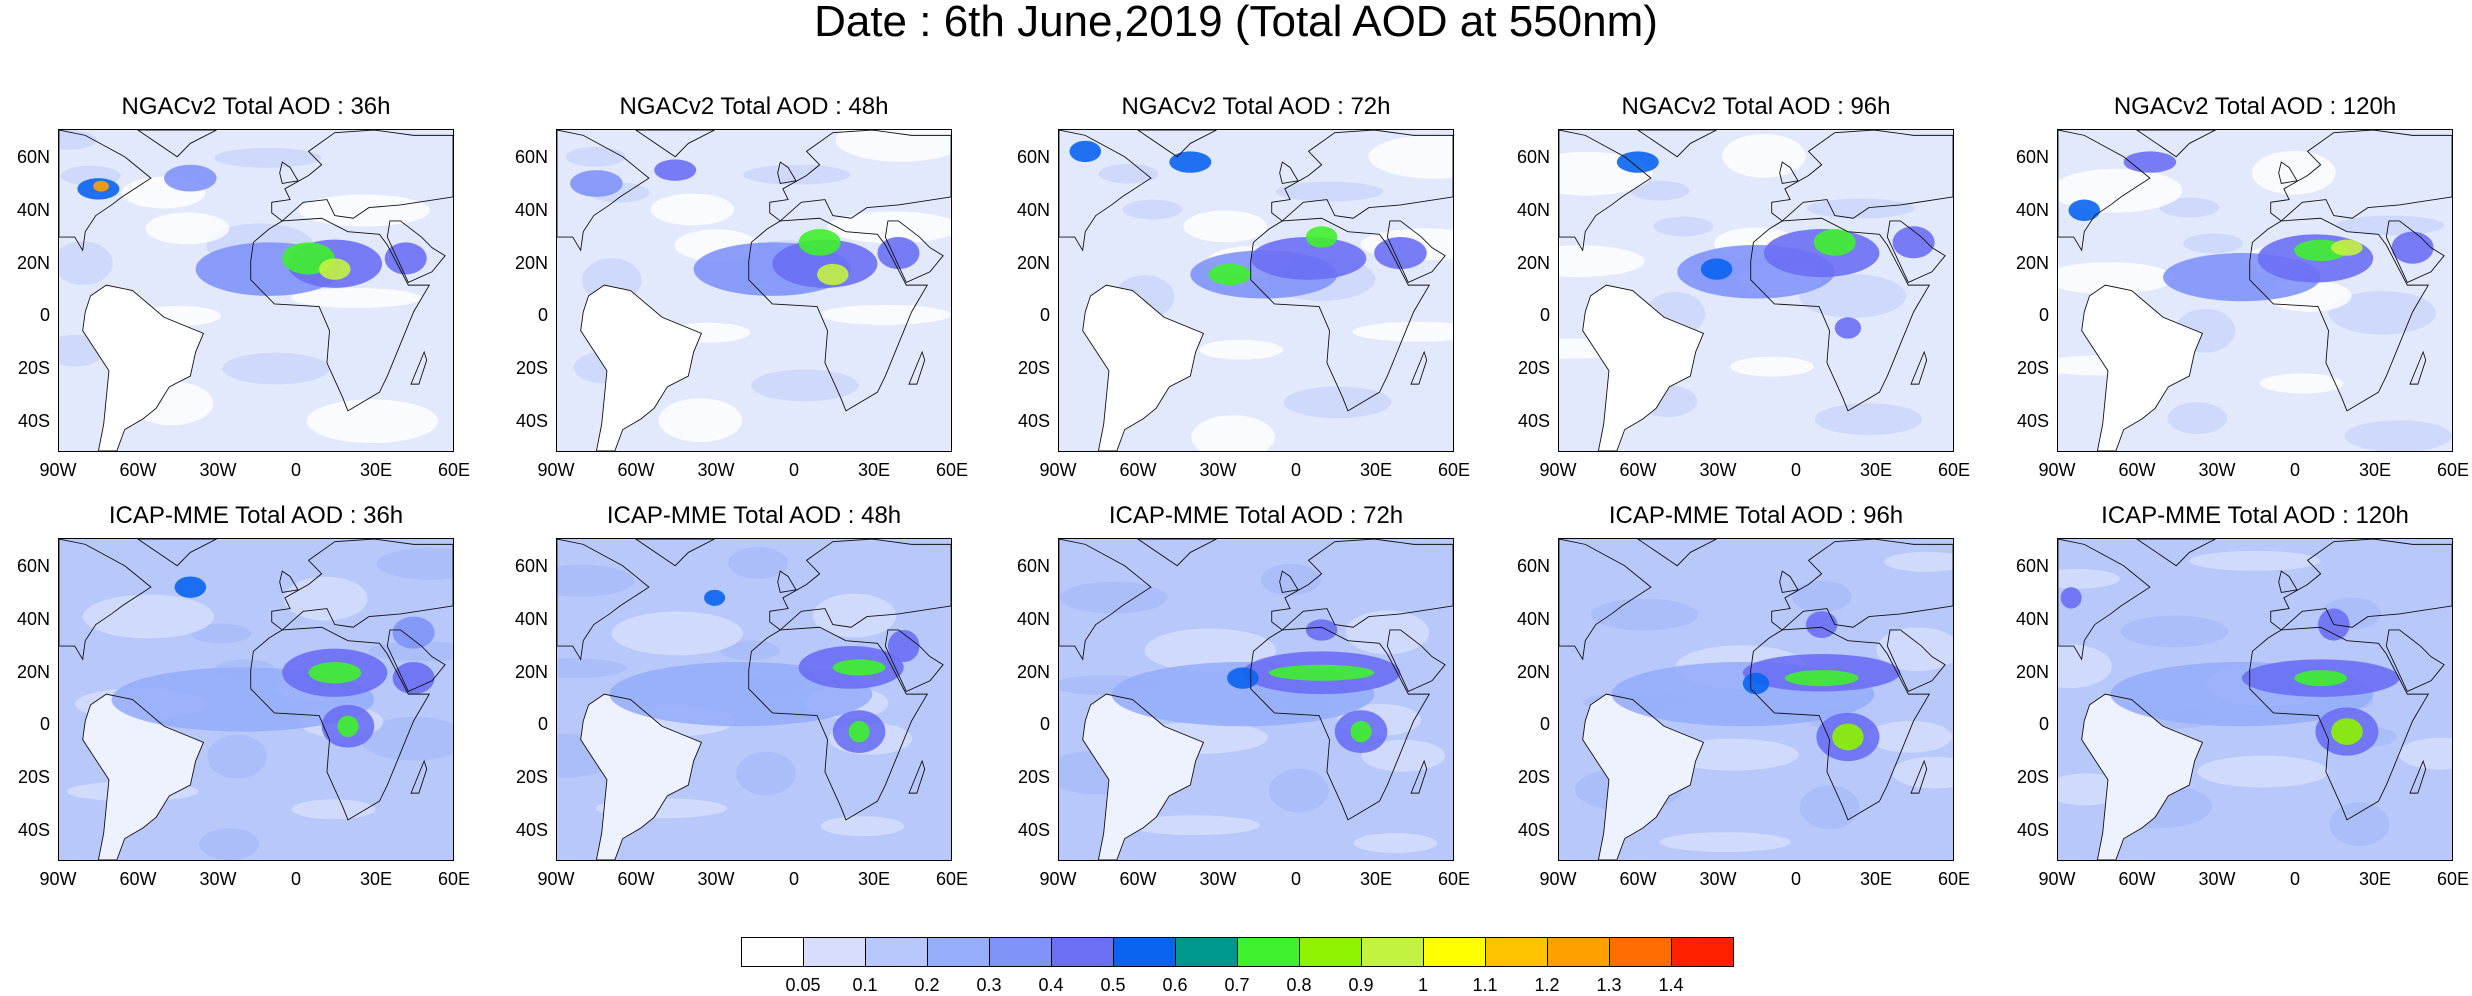  I want to click on panel-title: NGACv2 Total AOD : 72h, so click(1256, 106).